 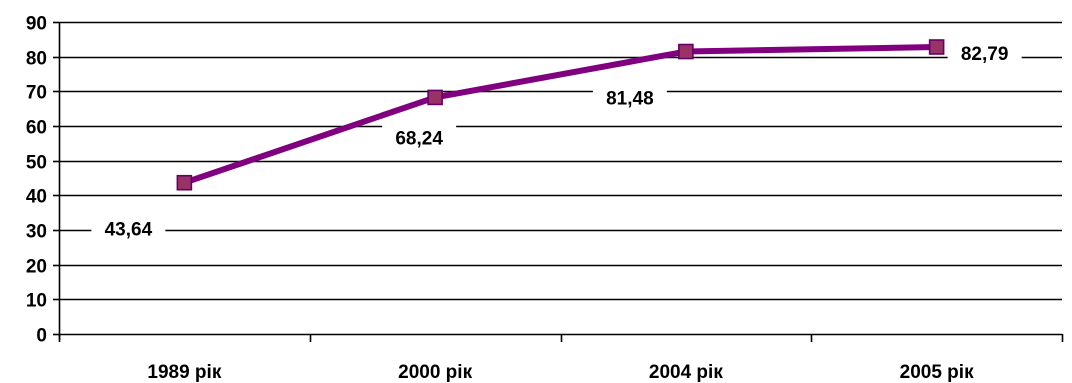 I want to click on data-label: 82,79, so click(x=985, y=54).